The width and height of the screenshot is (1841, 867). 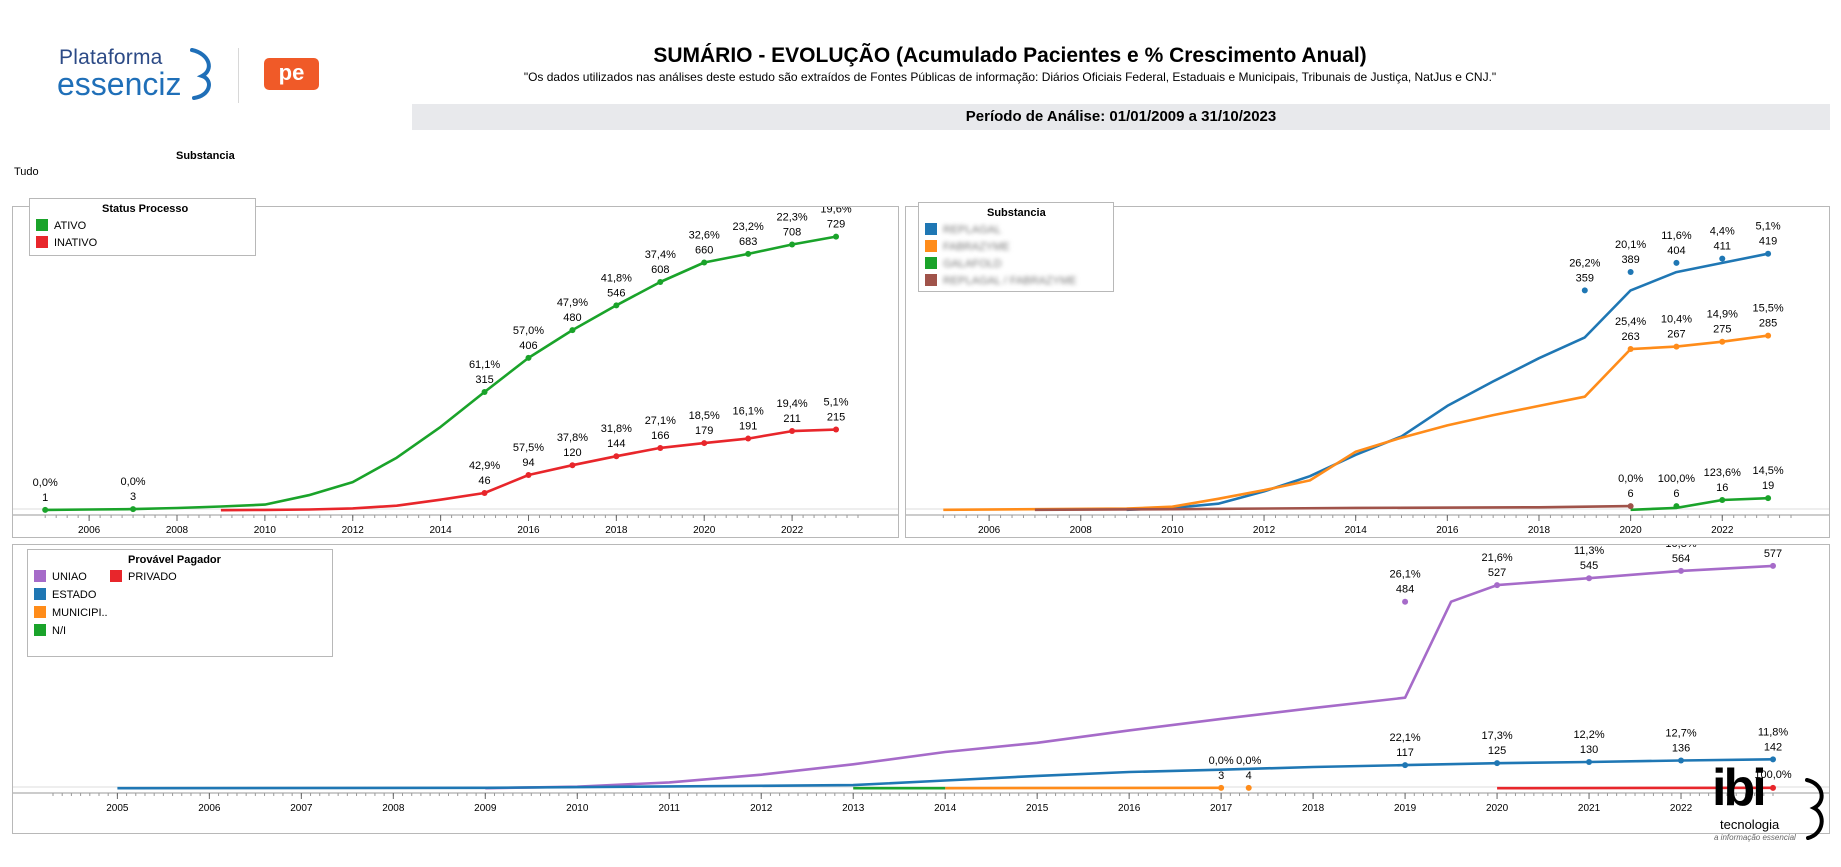 I want to click on x-tick-label: 2010, so click(x=1172, y=530).